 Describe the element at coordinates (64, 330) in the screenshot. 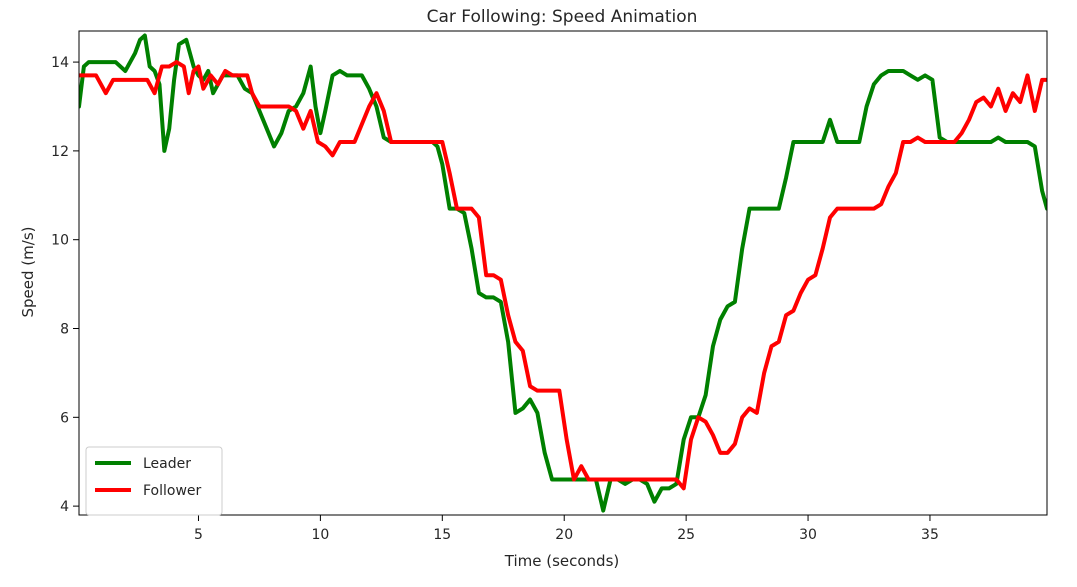

I see `y-tick-label: 8` at that location.